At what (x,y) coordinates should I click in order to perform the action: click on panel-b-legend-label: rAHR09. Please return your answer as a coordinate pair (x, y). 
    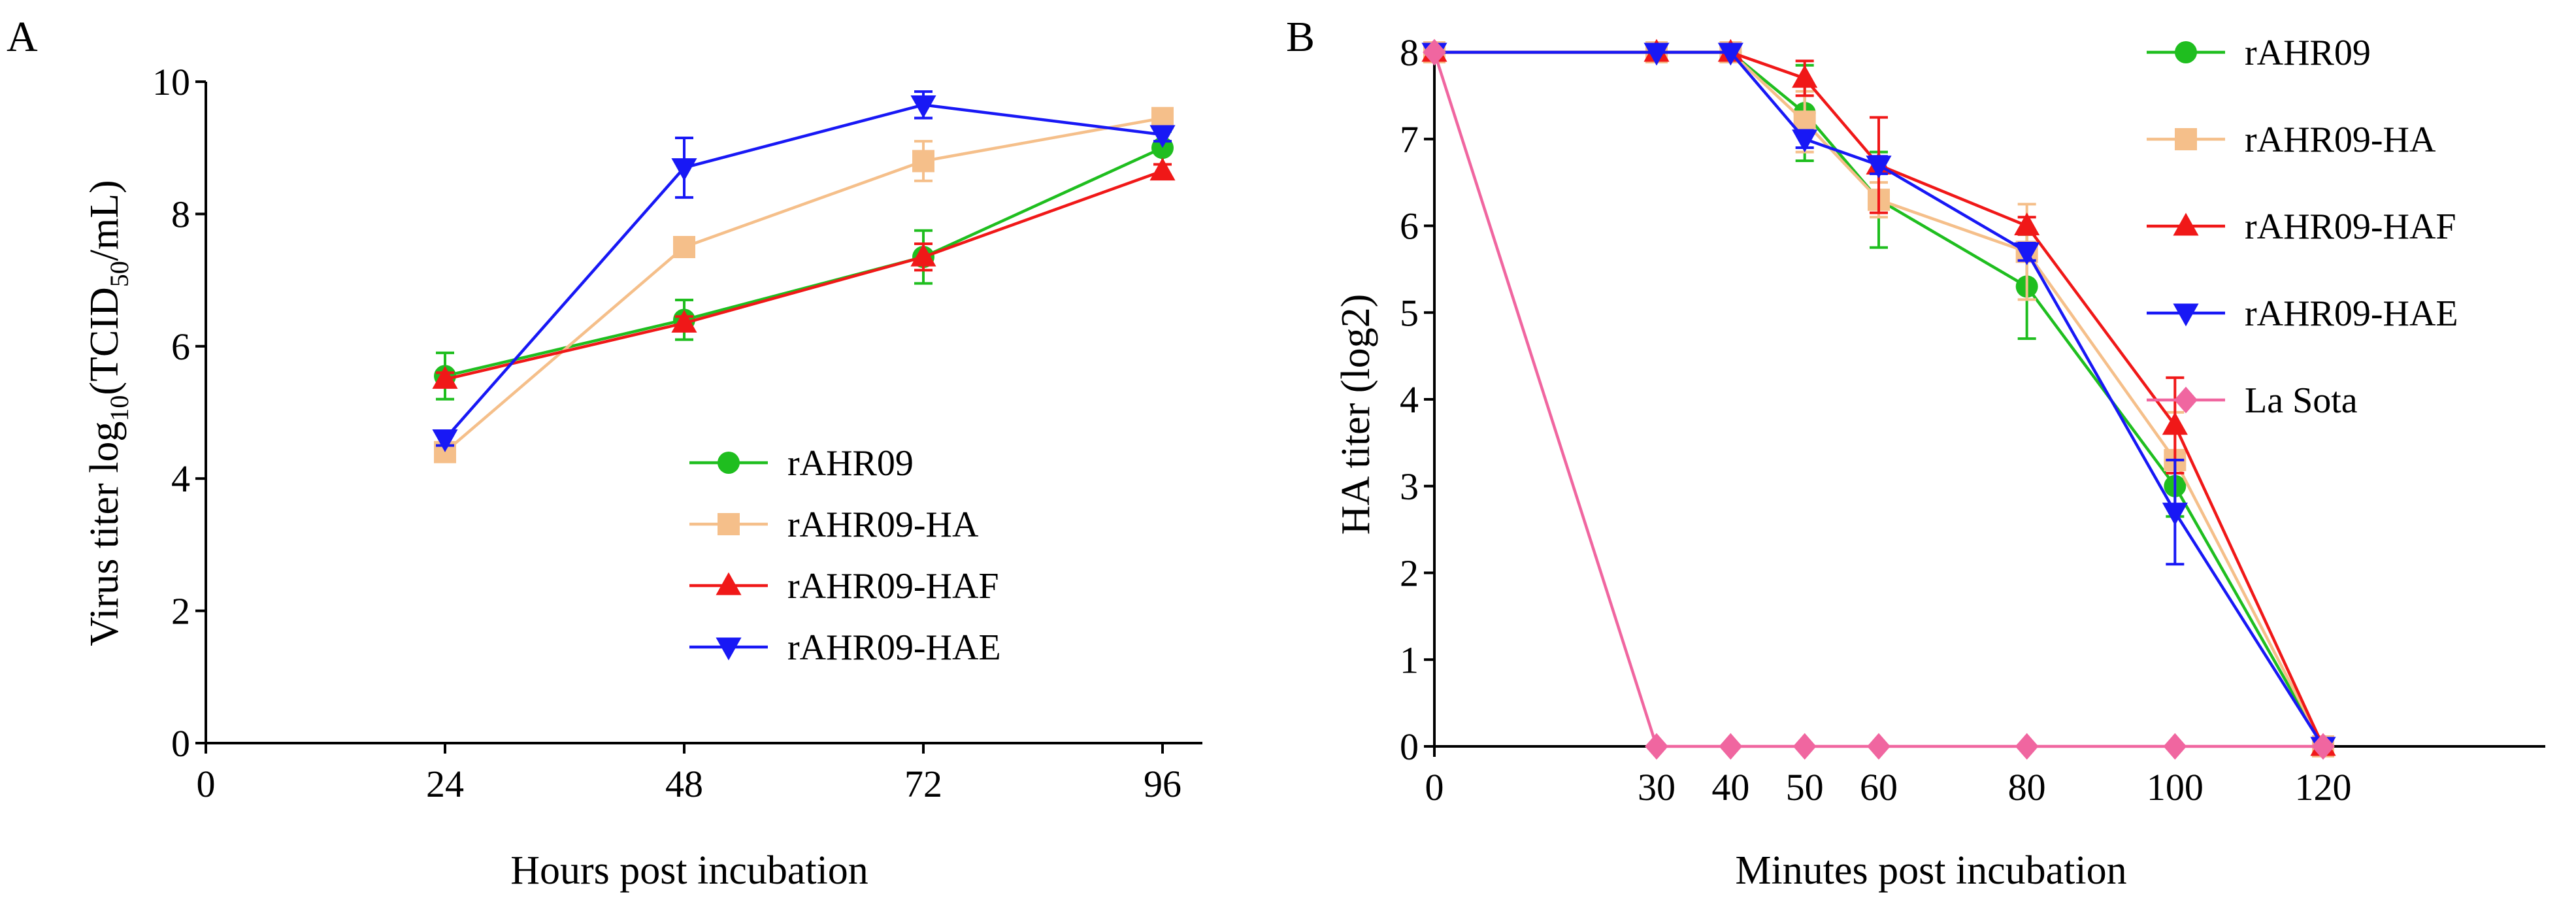
    Looking at the image, I should click on (2308, 53).